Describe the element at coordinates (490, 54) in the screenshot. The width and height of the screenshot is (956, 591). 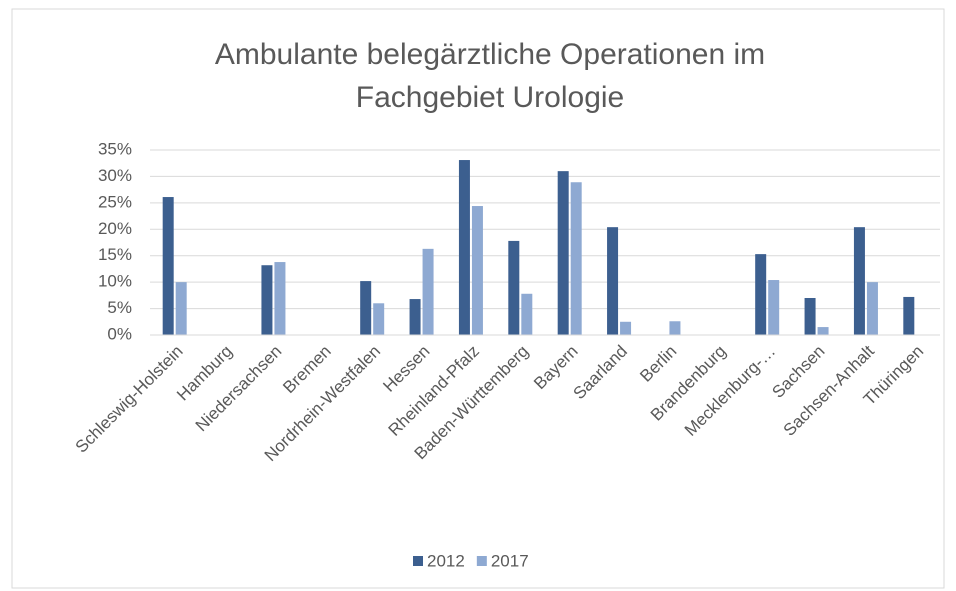
I see `chart-title: Ambulante belegärztliche Operationen im` at that location.